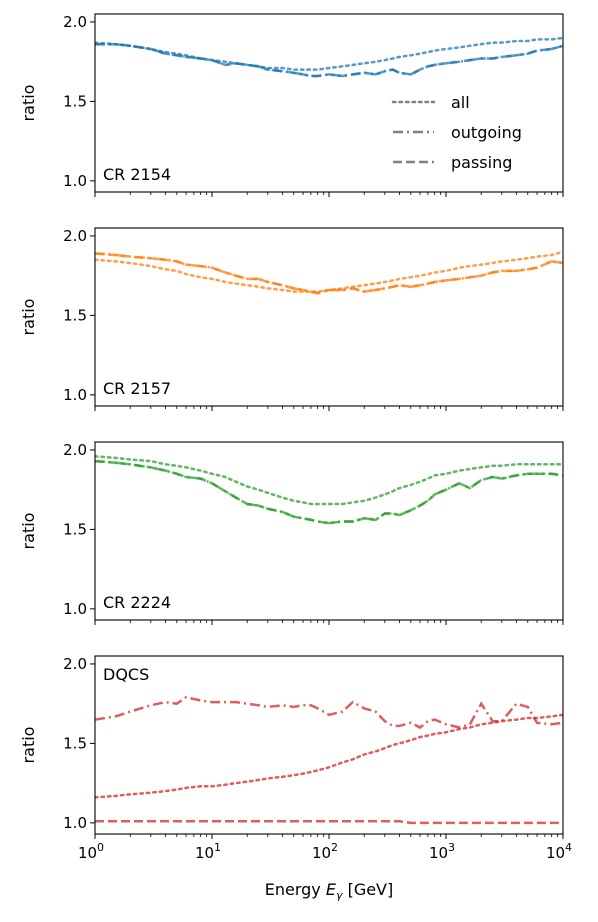 This screenshot has height=922, width=598. Describe the element at coordinates (460, 102) in the screenshot. I see `legend-label-all: all` at that location.